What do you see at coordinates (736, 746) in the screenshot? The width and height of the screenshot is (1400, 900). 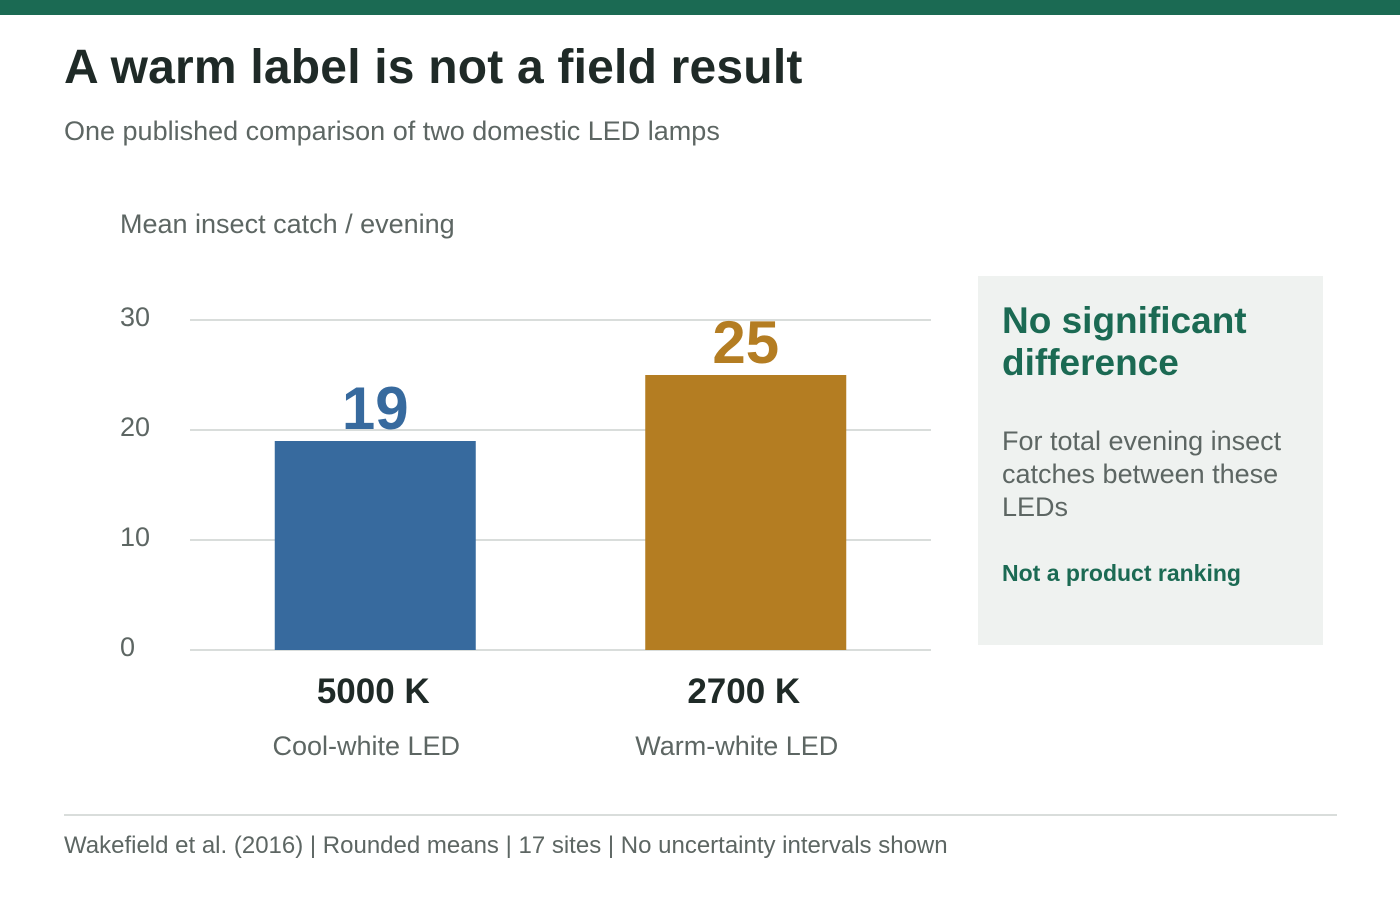 I see `x-category-sublabel-2: Warm-white LED` at bounding box center [736, 746].